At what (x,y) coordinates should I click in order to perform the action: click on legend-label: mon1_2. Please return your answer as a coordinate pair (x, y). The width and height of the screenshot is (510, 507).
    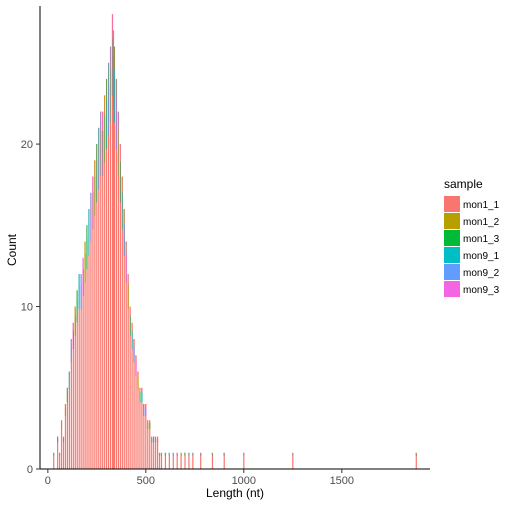
    Looking at the image, I should click on (481, 222).